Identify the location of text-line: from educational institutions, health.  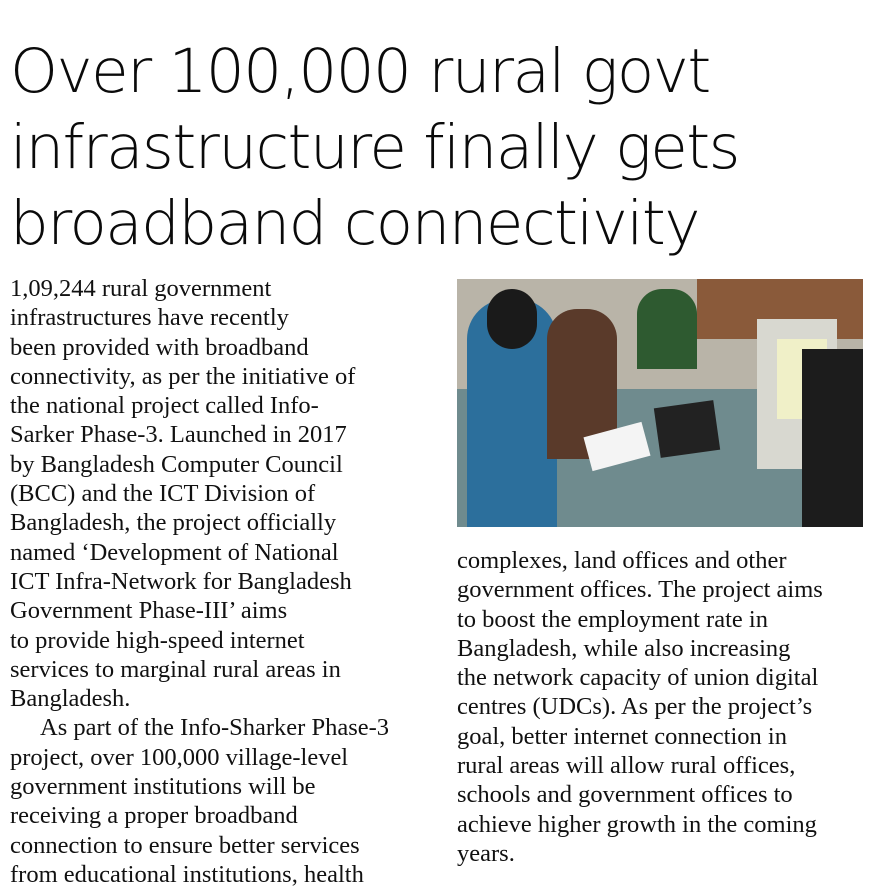
(187, 874).